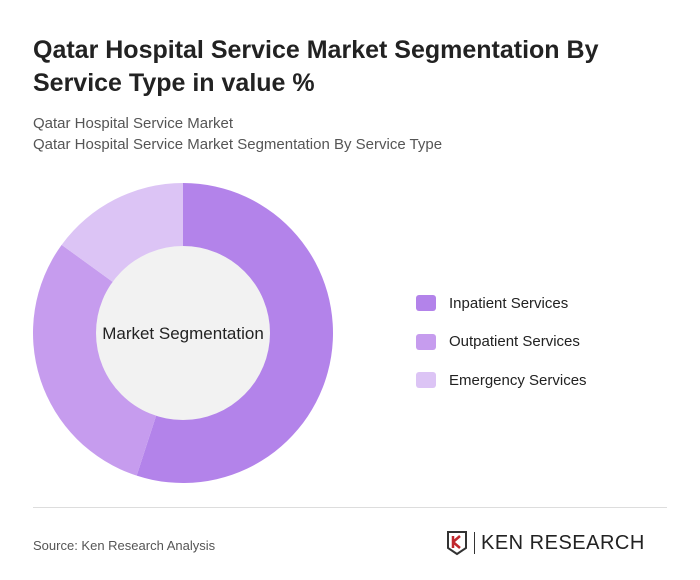 This screenshot has width=700, height=580. I want to click on legend-item: Outpatient Services, so click(501, 342).